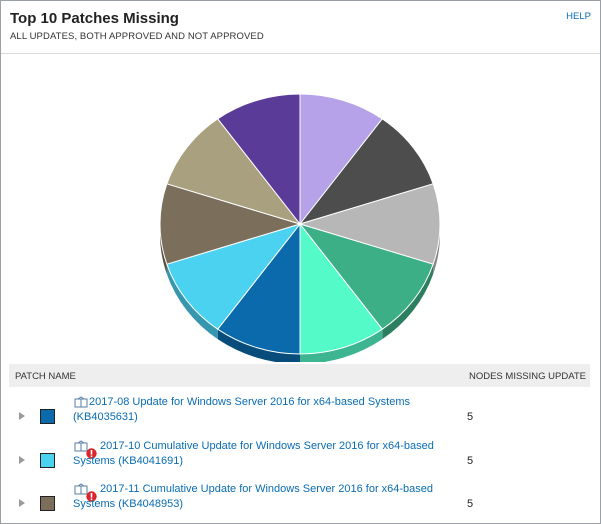  I want to click on table-header: PATCH NAME NODES MISSING UPDATE, so click(299, 375).